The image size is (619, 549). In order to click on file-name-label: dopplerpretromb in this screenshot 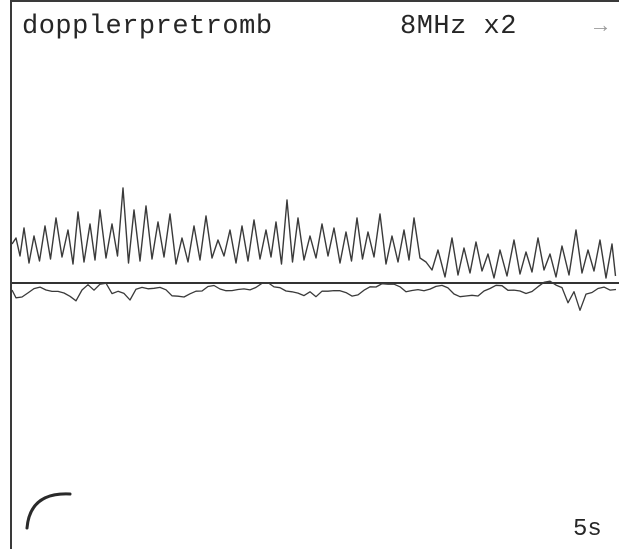, I will do `click(147, 27)`.